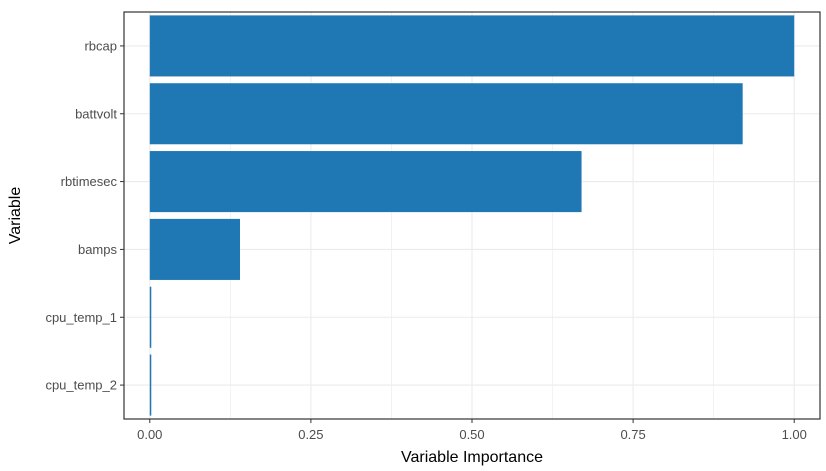  Describe the element at coordinates (471, 434) in the screenshot. I see `x-tick-label: 0.50` at that location.